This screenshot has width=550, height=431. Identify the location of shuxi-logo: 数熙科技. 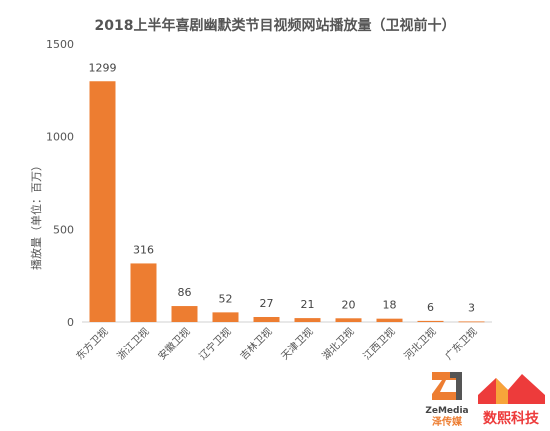
(511, 400).